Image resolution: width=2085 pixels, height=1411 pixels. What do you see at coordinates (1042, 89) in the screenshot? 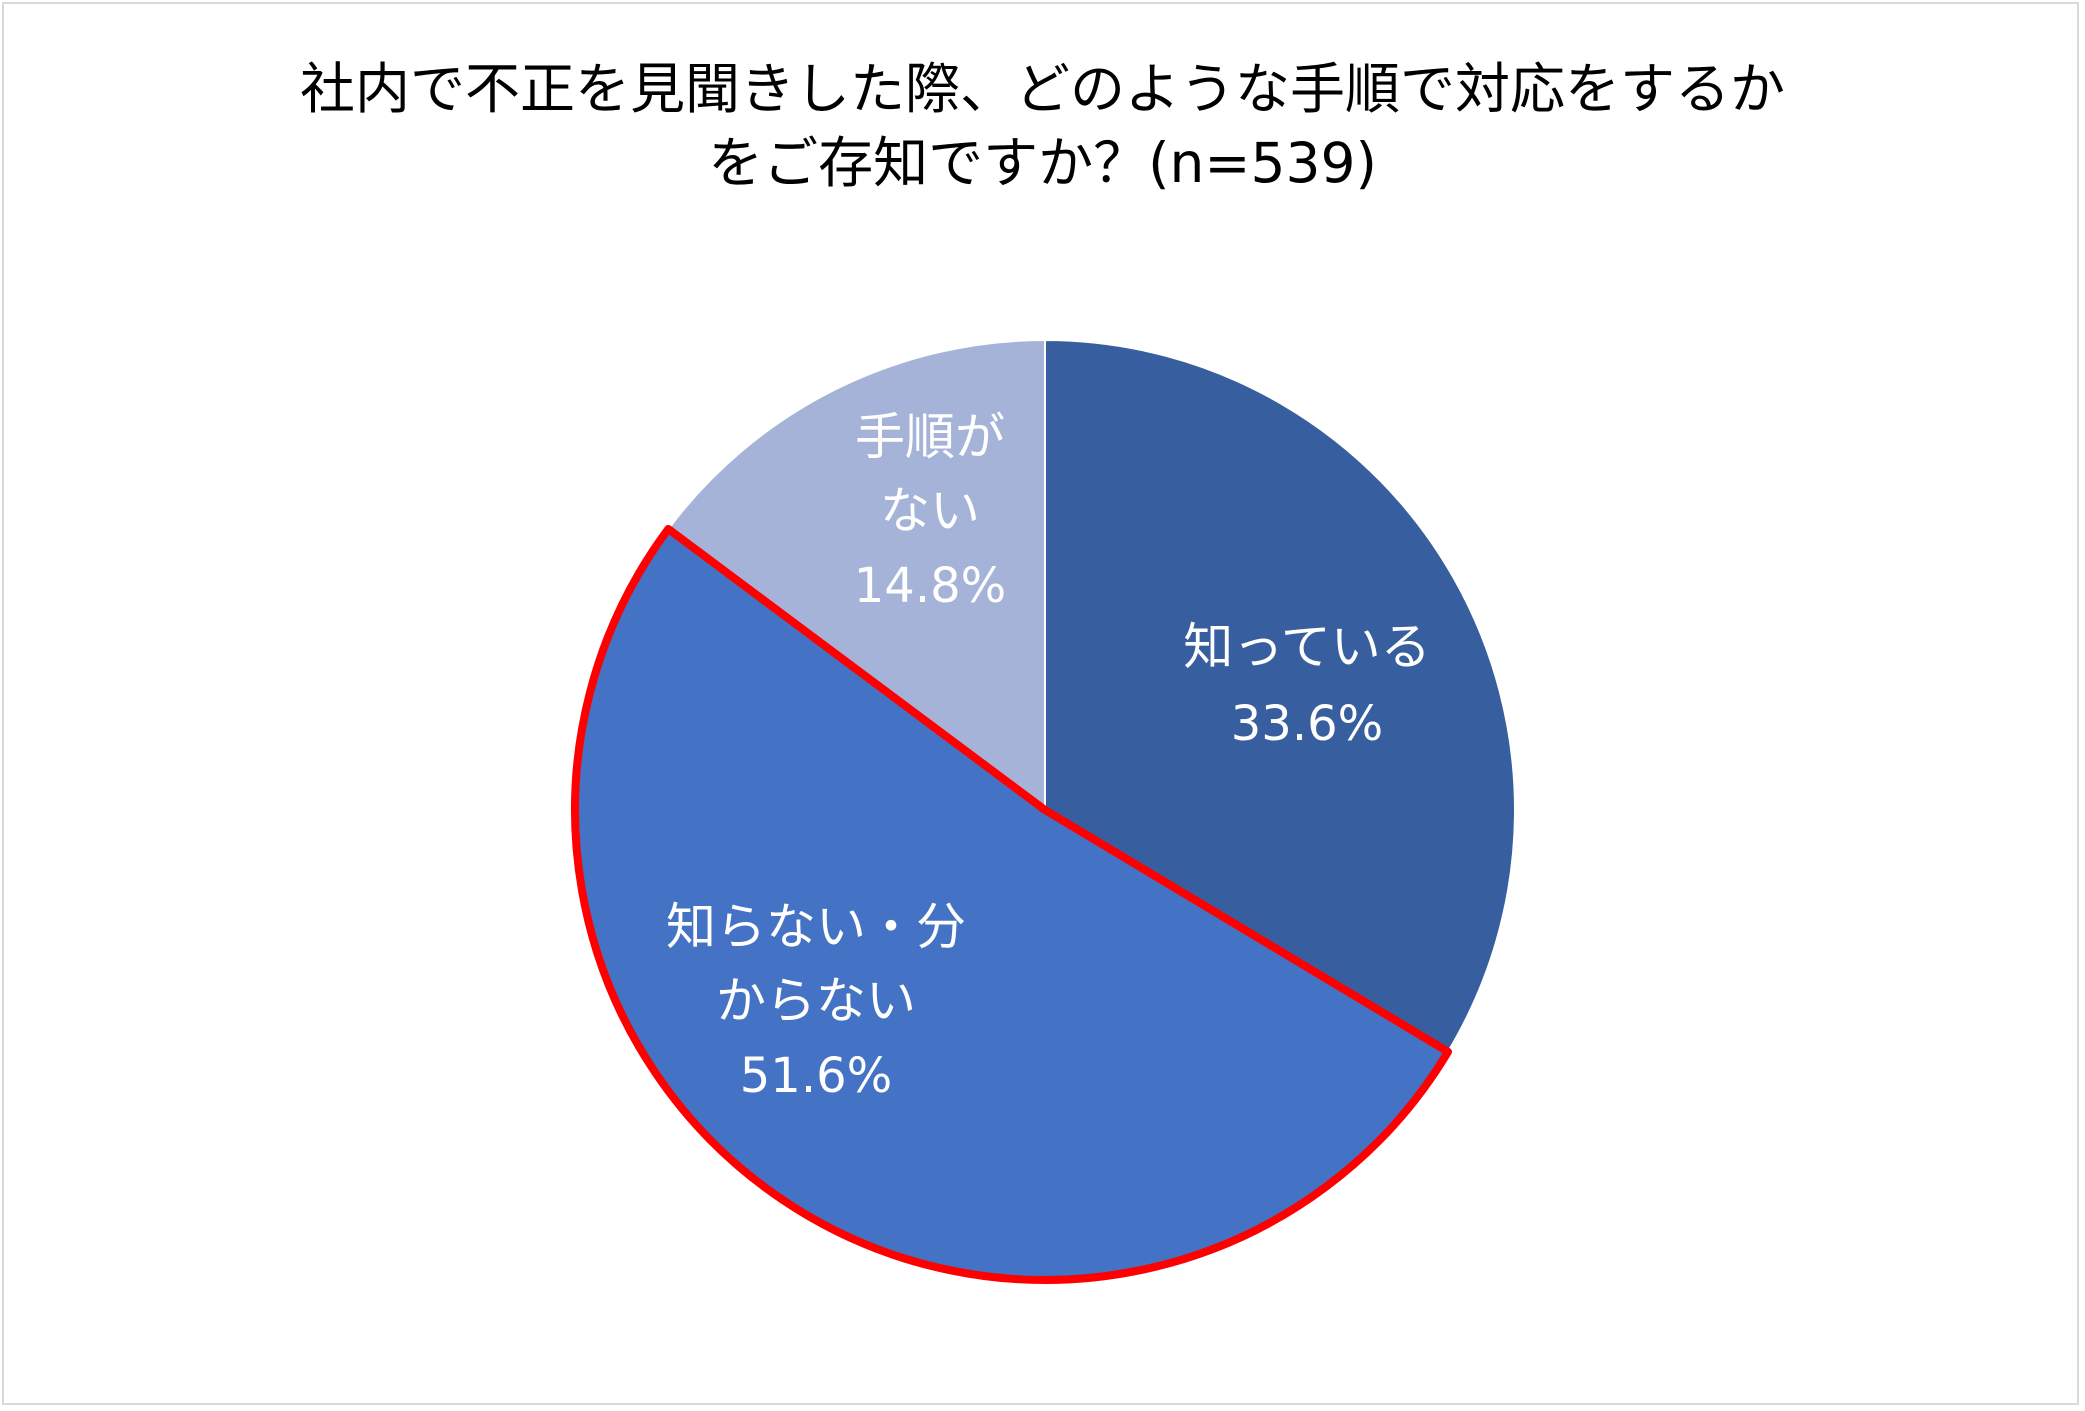
I see `chart-title-line-1: 社内で不正を見聞きした際、どのような手順で対応をするか` at bounding box center [1042, 89].